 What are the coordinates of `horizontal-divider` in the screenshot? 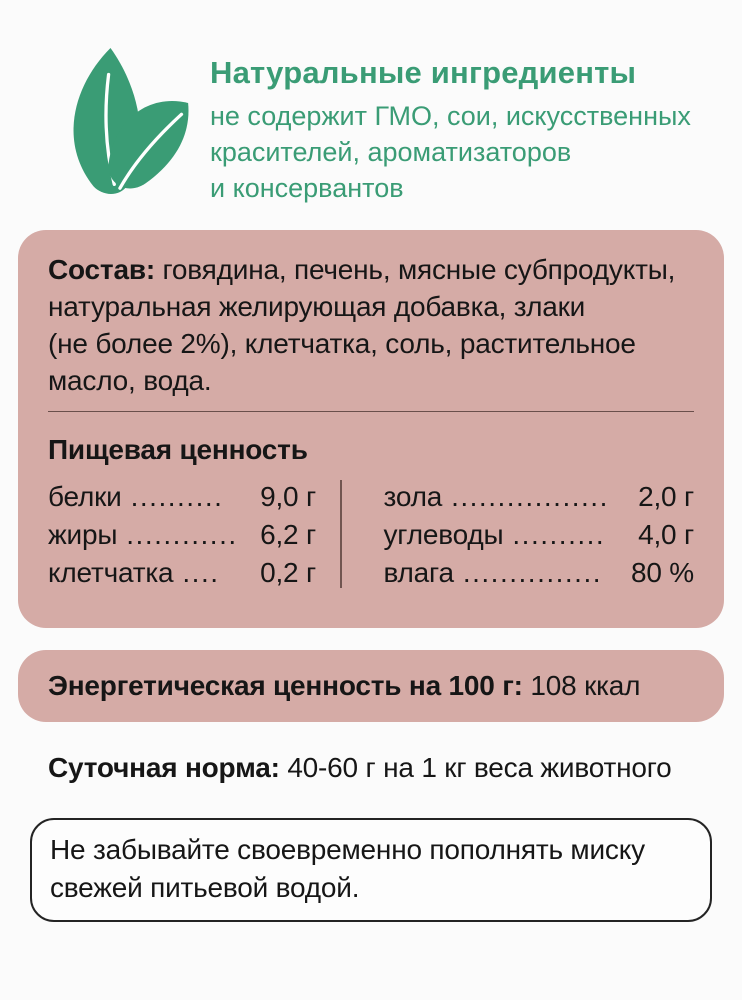 It's located at (371, 411).